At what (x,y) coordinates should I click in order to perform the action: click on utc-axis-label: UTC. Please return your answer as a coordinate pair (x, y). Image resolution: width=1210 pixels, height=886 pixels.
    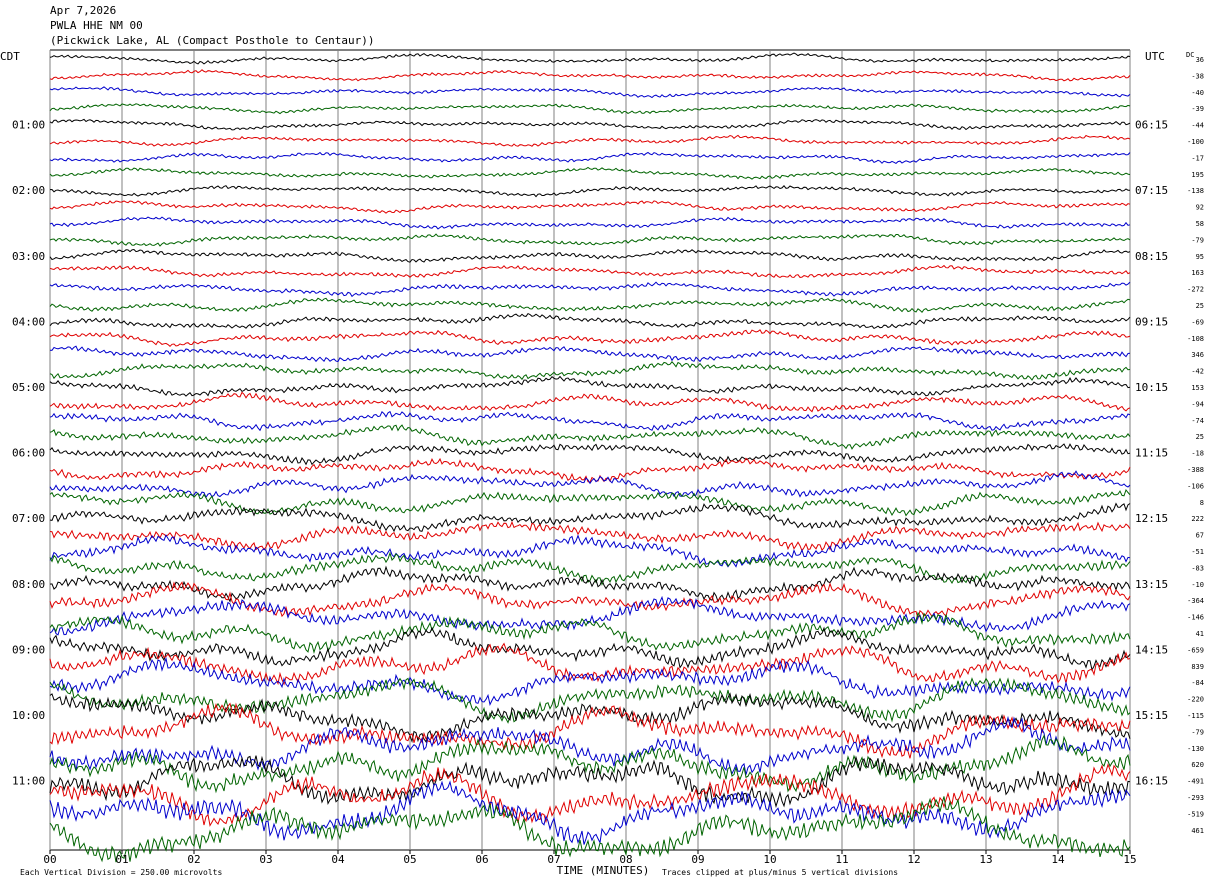
    Looking at the image, I should click on (1155, 56).